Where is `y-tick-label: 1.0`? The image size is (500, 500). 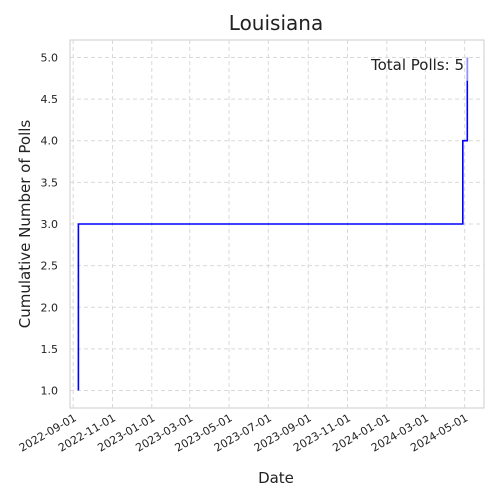
y-tick-label: 1.0 is located at coordinates (50, 391).